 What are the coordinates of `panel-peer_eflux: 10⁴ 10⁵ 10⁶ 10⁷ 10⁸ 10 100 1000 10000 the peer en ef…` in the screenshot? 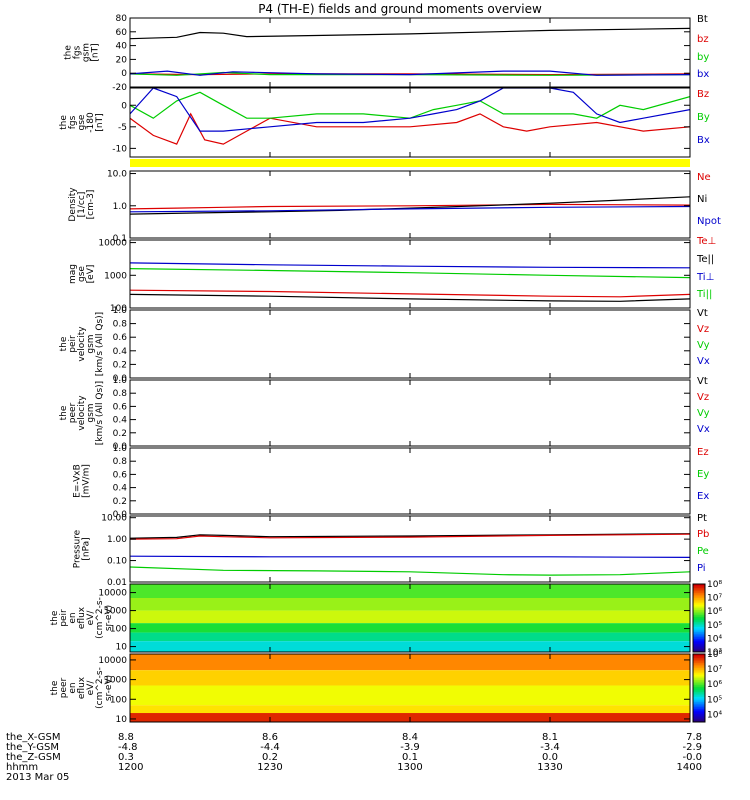 It's located at (386, 687).